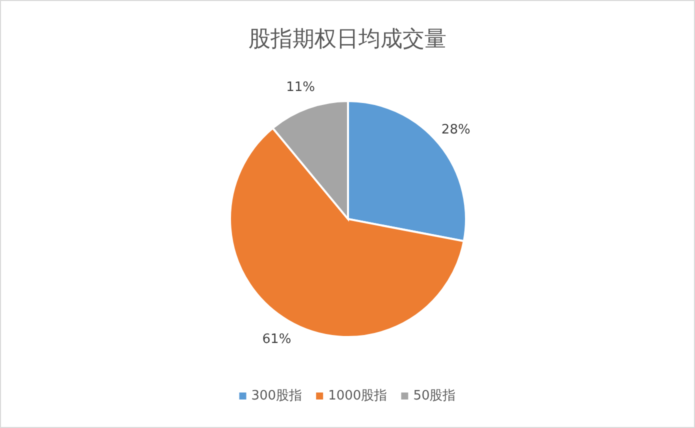 Image resolution: width=695 pixels, height=428 pixels. Describe the element at coordinates (301, 87) in the screenshot. I see `data-label: 11%` at that location.